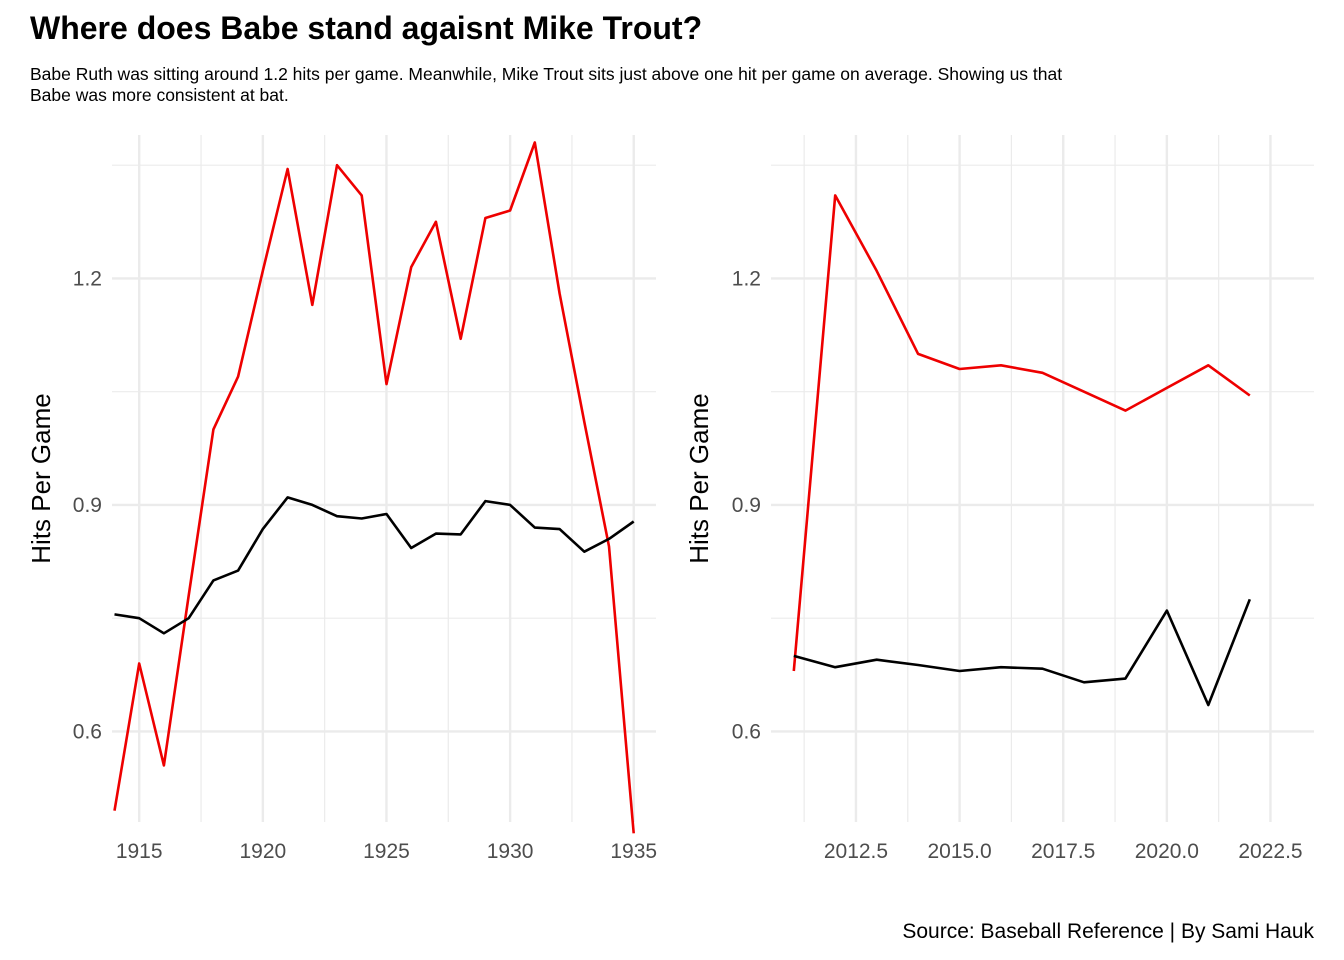 Image resolution: width=1344 pixels, height=960 pixels. Describe the element at coordinates (1063, 851) in the screenshot. I see `x-tick-label: 2017.5` at that location.